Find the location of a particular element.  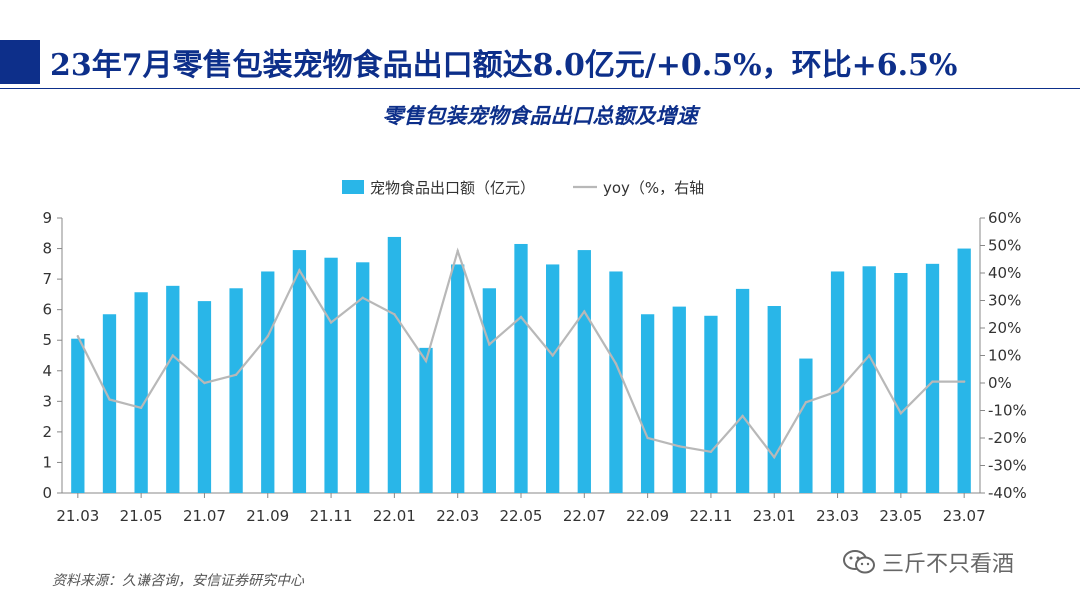

yoy-point-21.09 is located at coordinates (267, 336).